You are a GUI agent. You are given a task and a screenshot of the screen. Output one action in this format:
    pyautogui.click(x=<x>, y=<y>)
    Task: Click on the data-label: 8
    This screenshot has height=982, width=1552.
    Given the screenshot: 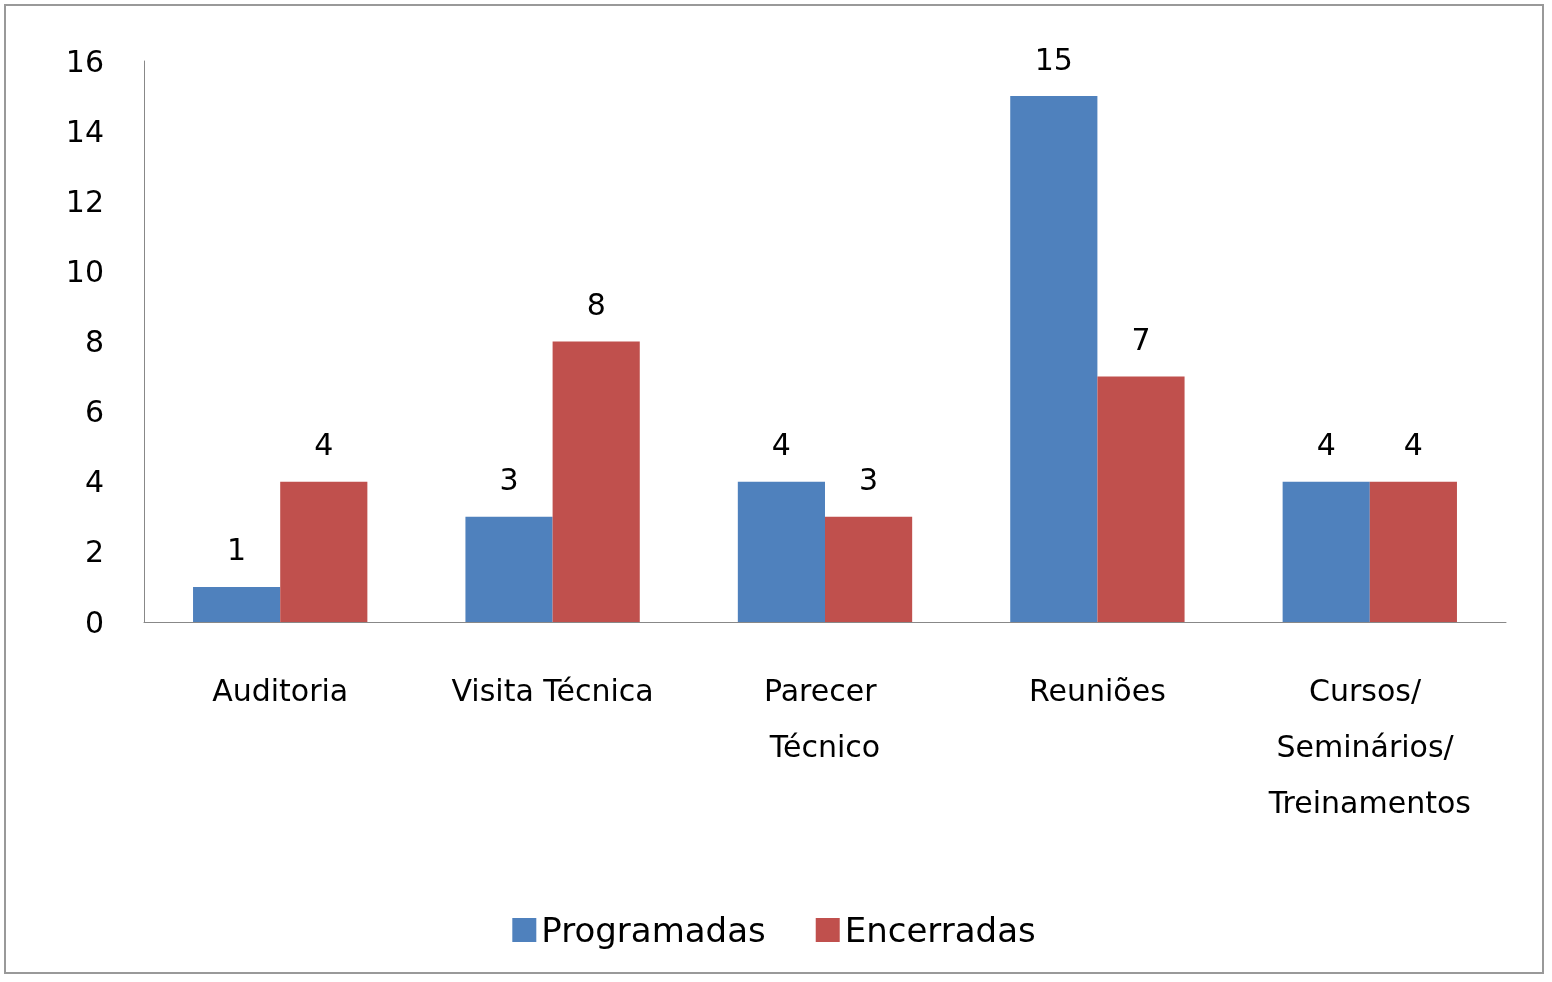 What is the action you would take?
    pyautogui.click(x=596, y=304)
    